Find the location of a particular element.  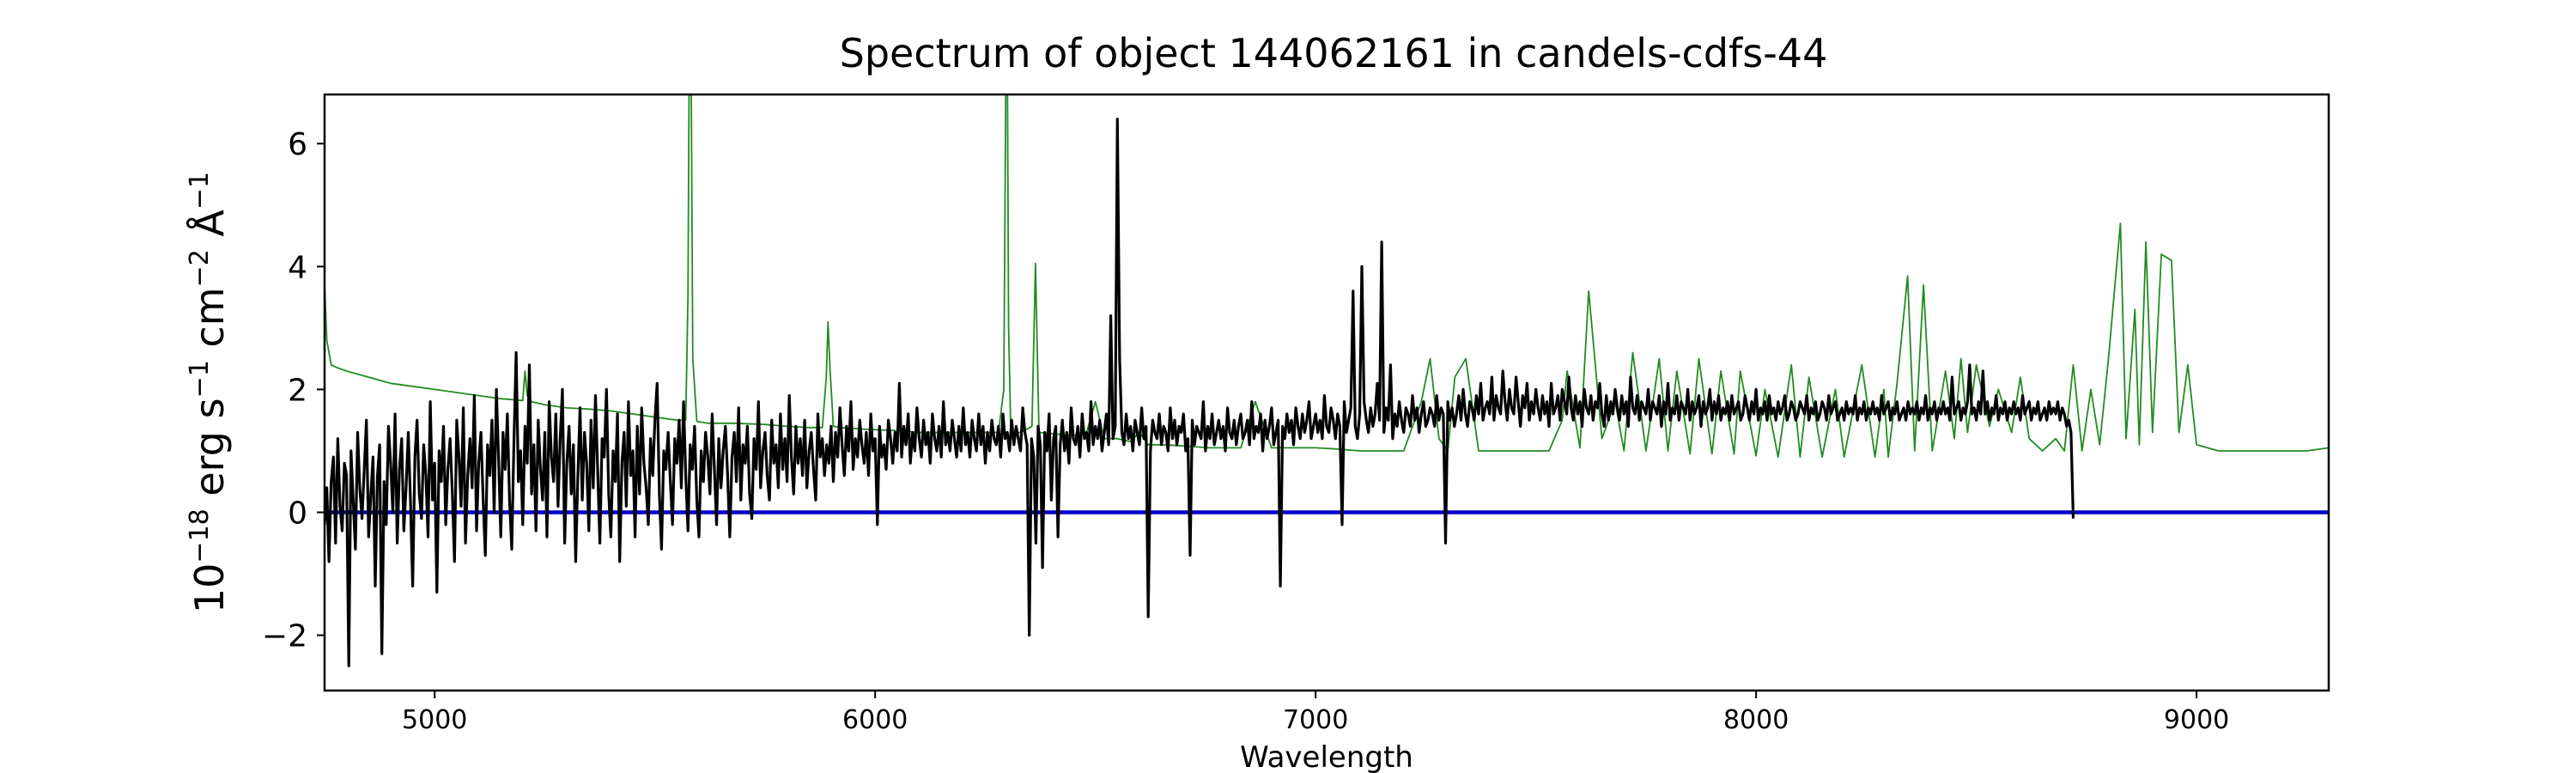

x-tick-label: 5000 is located at coordinates (434, 720).